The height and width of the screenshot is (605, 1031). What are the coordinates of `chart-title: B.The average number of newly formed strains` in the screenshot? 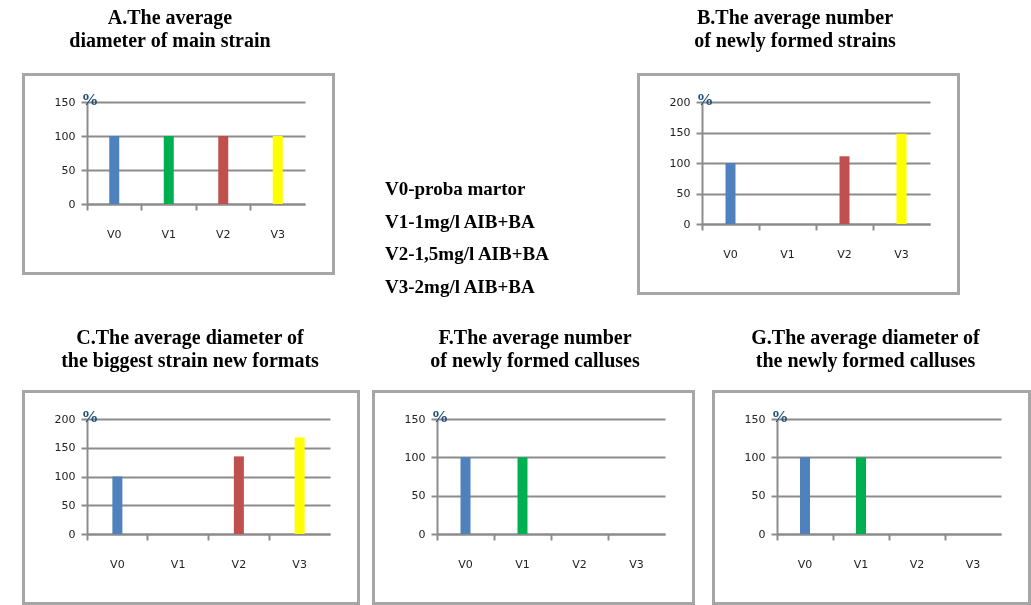 It's located at (795, 29).